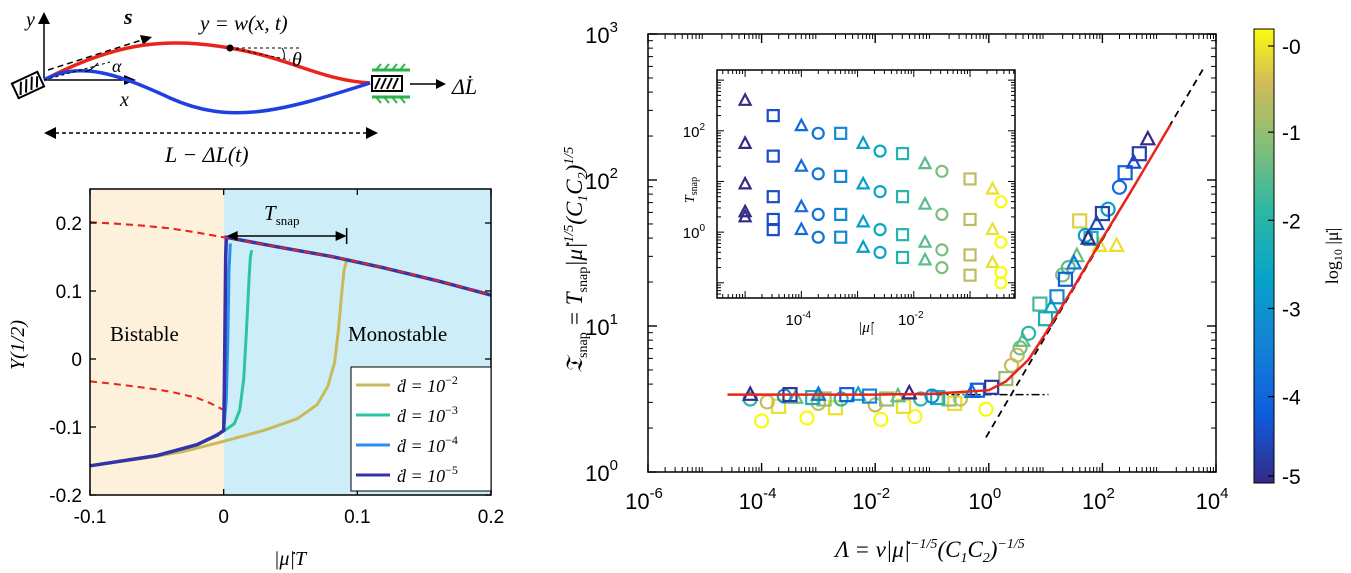  Describe the element at coordinates (576, 260) in the screenshot. I see `main-ylabel: 𝔗snap = Tsnap|μ̇|1/5(C1C2)1/5` at that location.